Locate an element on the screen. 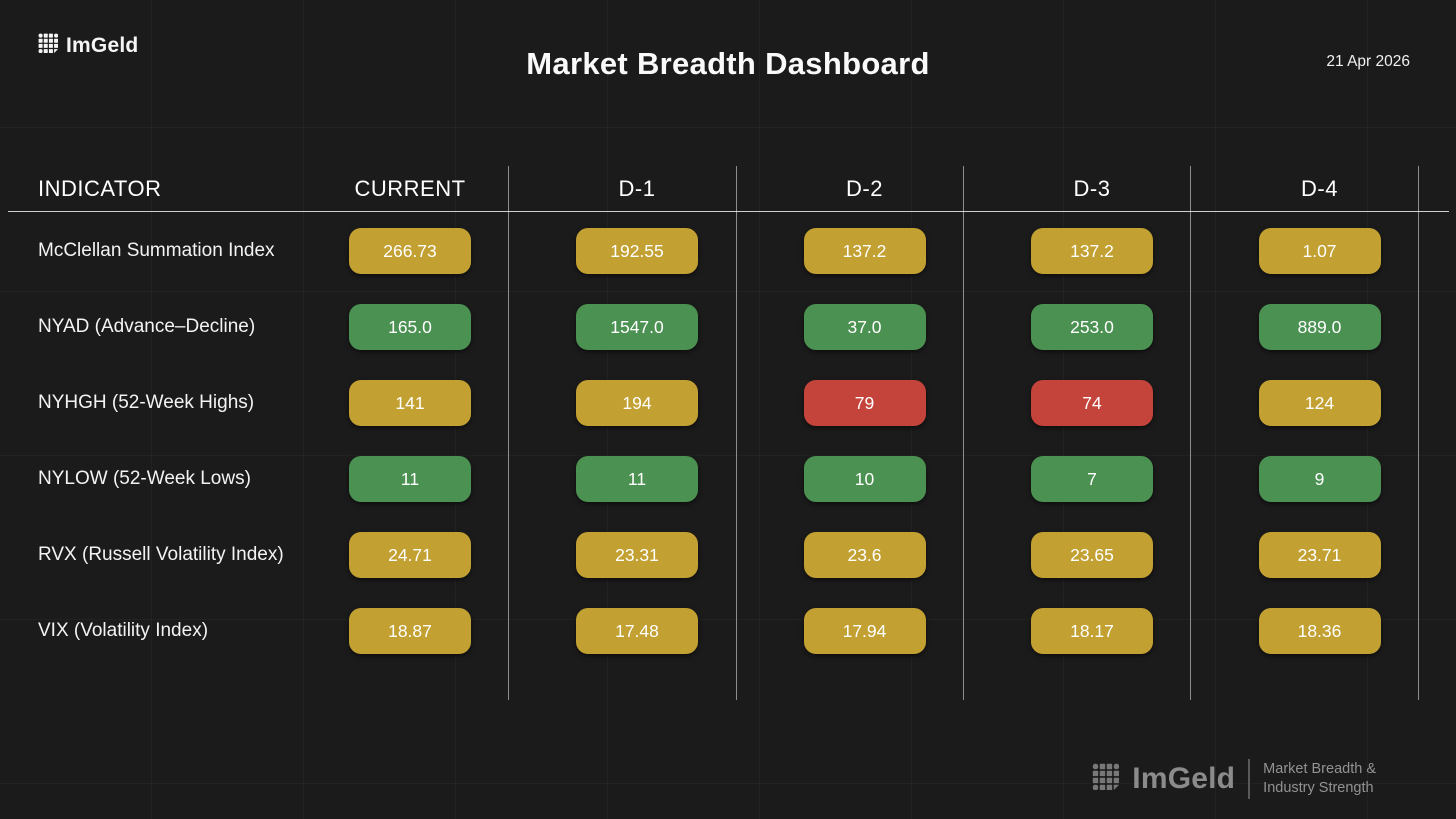 The width and height of the screenshot is (1456, 819). report-date: 21 Apr 2026 is located at coordinates (1368, 61).